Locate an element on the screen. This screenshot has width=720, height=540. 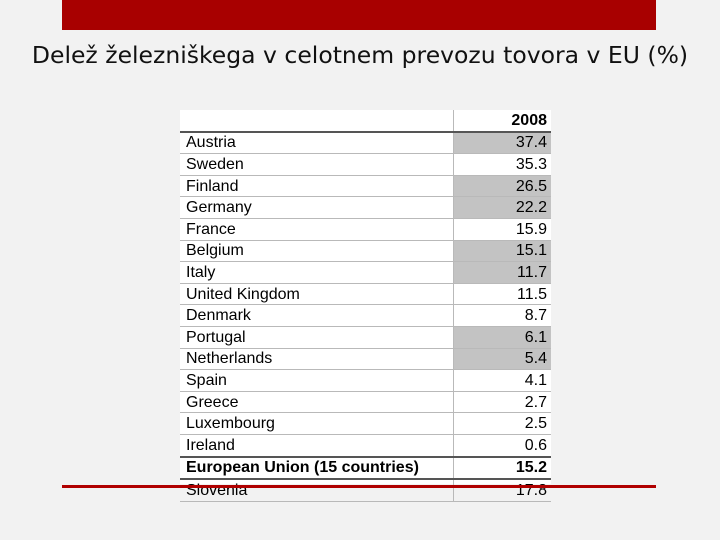
country-cell: Netherlands is located at coordinates (317, 359).